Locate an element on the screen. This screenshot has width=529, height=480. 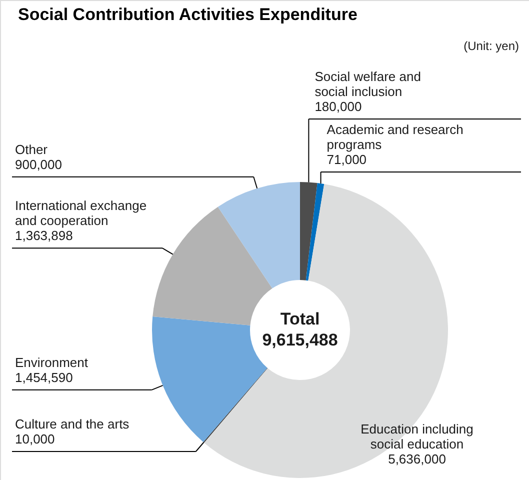
text: (Unit: yen) is located at coordinates (491, 46).